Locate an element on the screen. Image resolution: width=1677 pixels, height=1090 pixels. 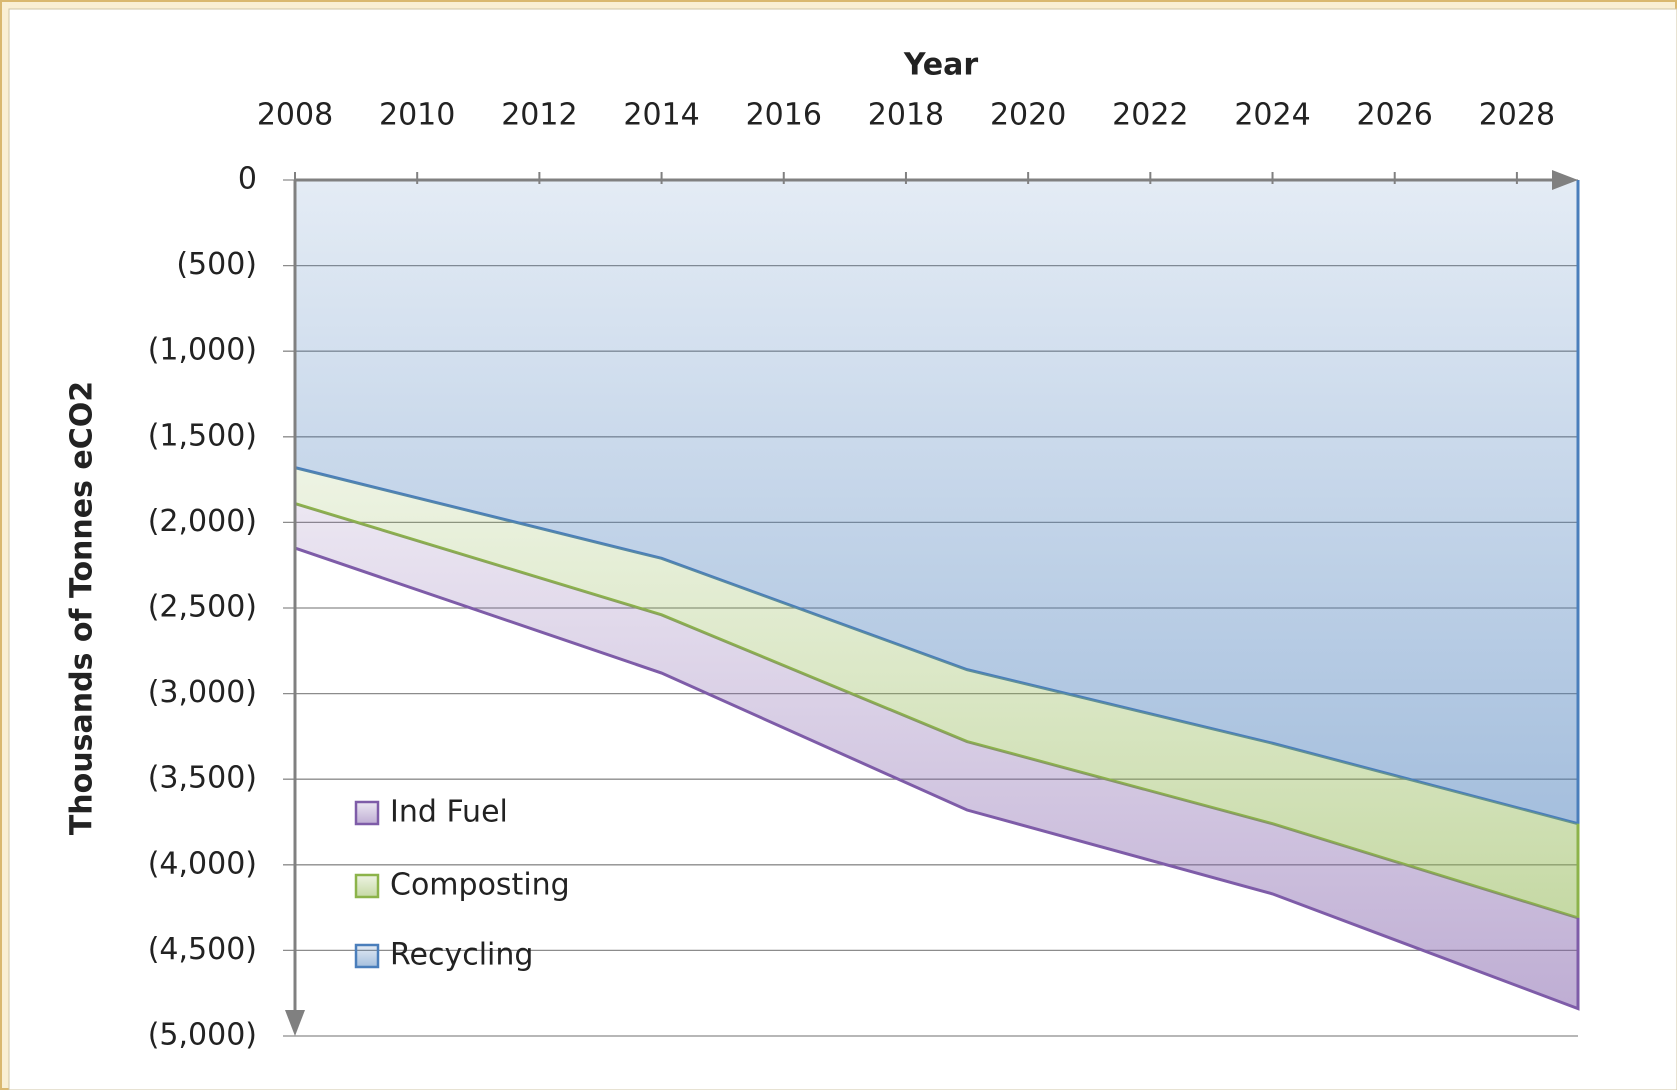
y-axis-label: Thousands of Tonnes eCO2 is located at coordinates (82, 608).